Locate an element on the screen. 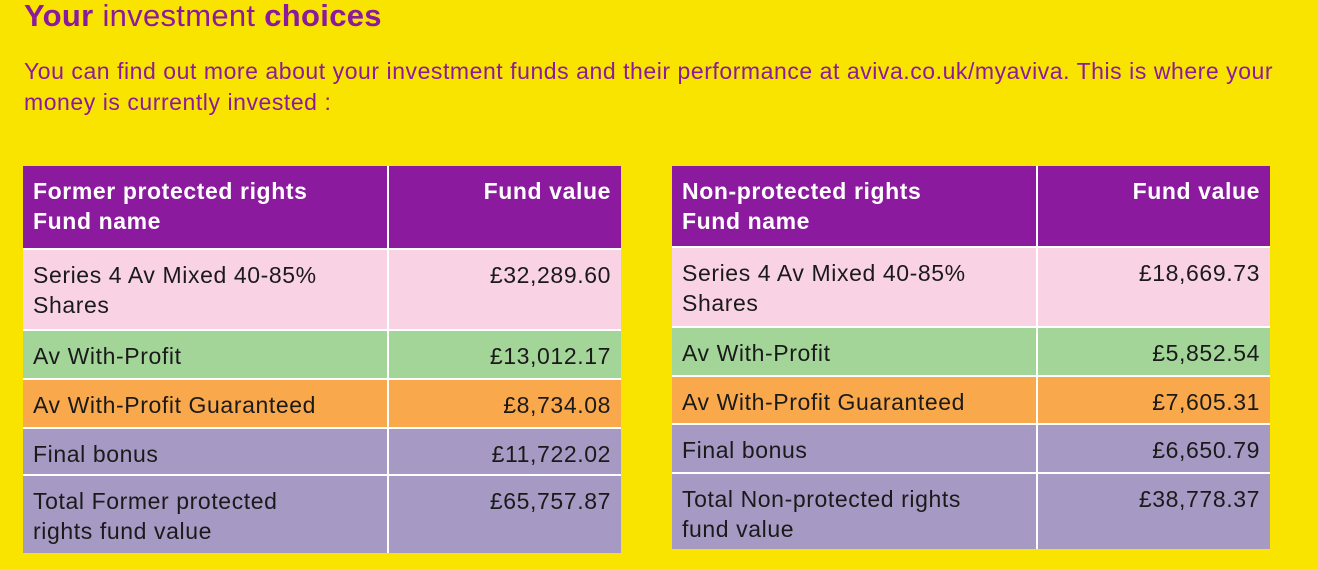  fund-value: £11,722.02 is located at coordinates (505, 451).